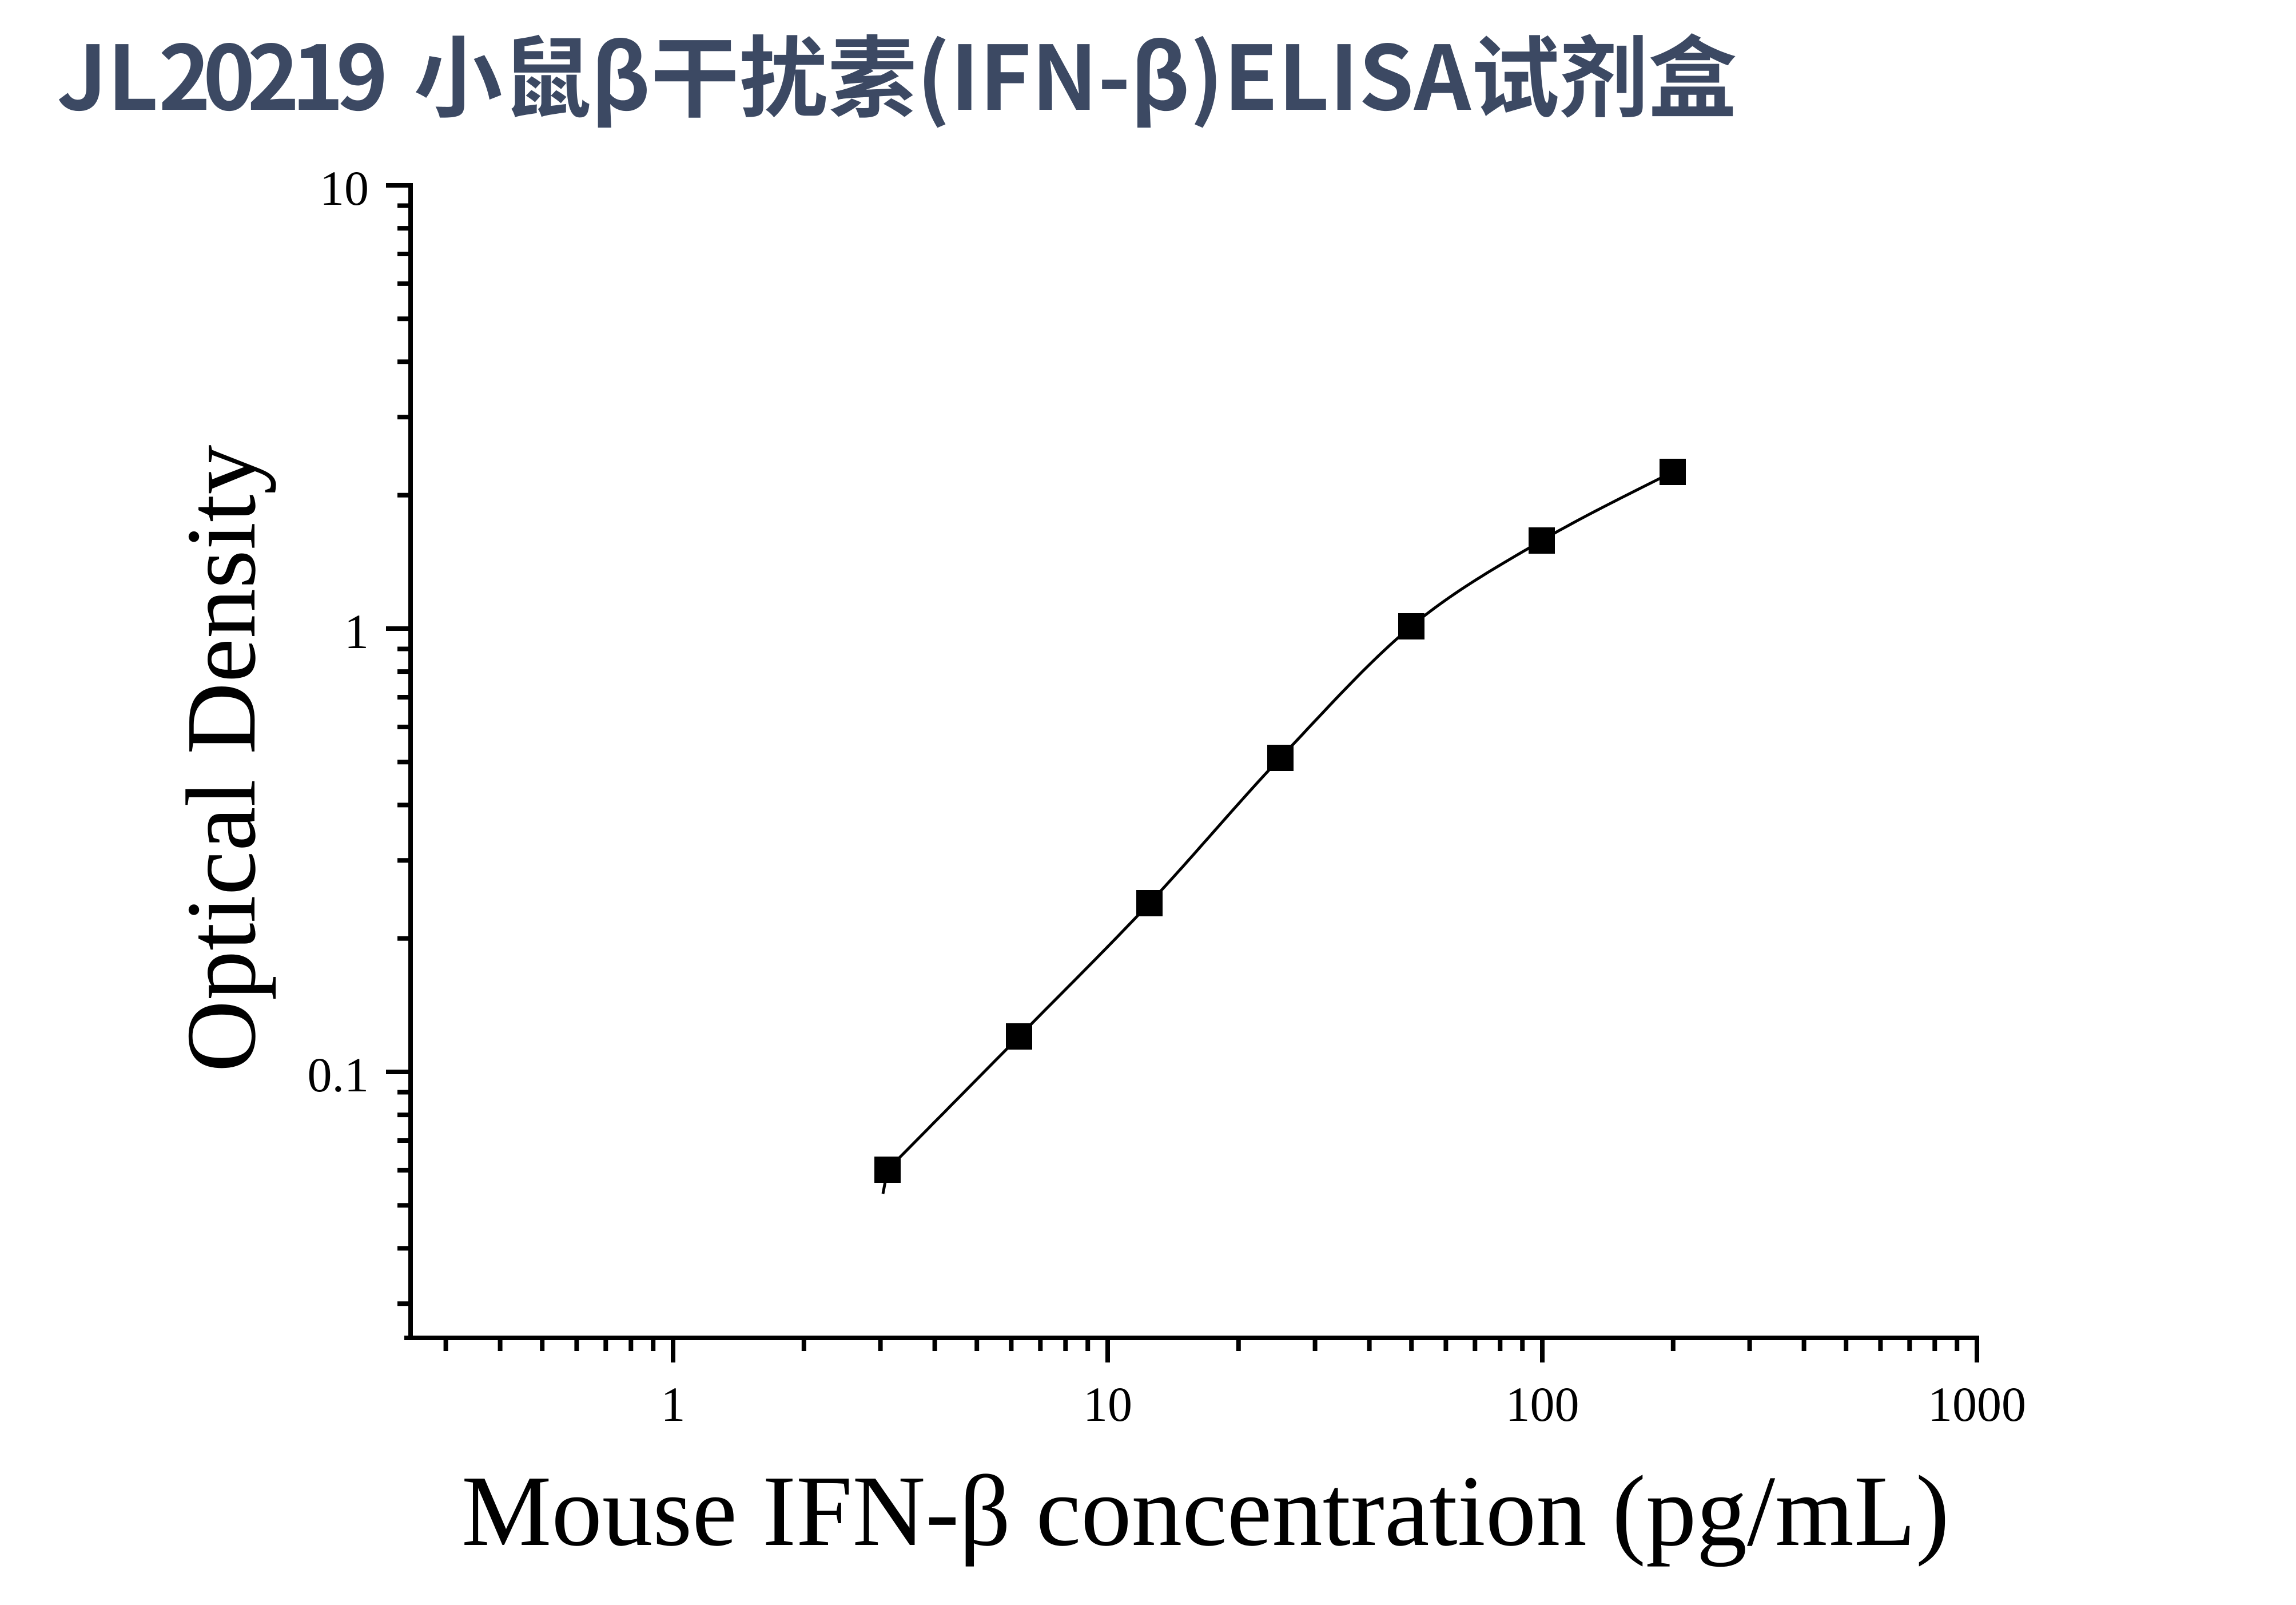  Describe the element at coordinates (338, 1074) in the screenshot. I see `svg-text: 0.1` at that location.